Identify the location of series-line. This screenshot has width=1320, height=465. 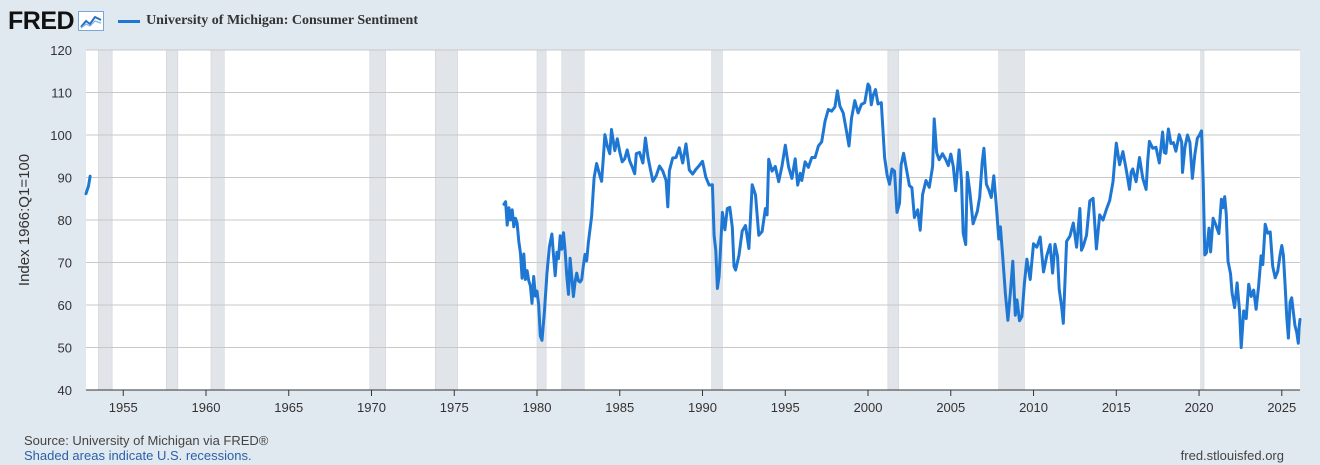
(88, 185).